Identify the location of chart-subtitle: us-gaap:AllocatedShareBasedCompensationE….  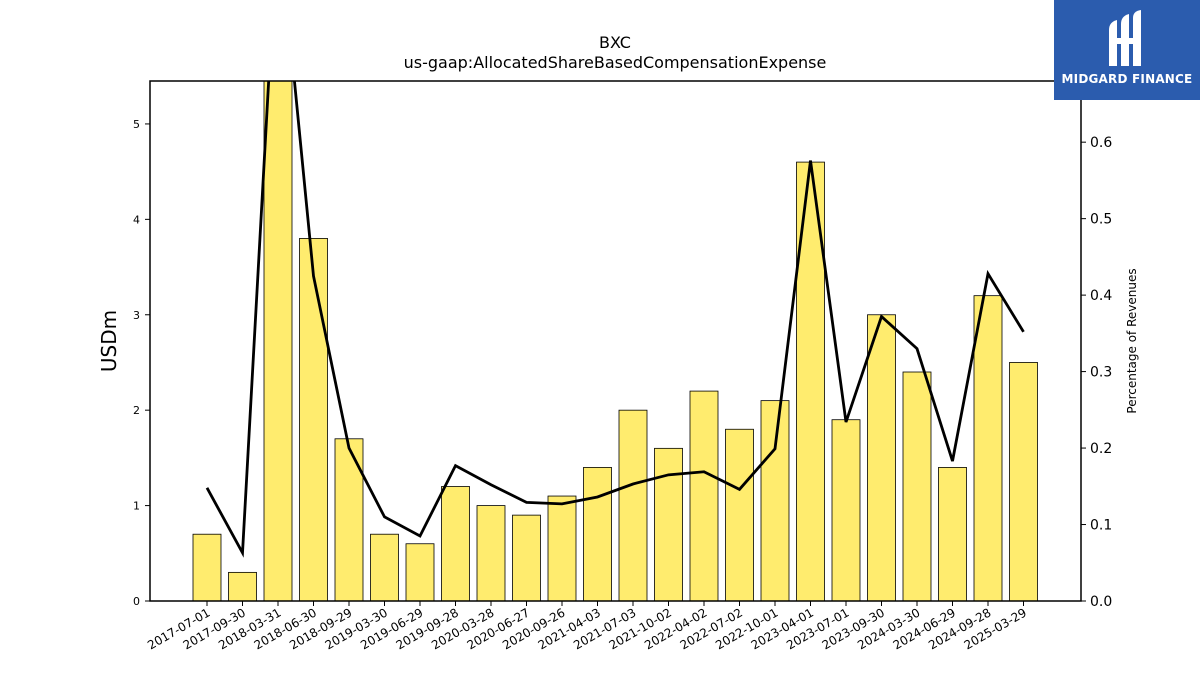
(615, 62).